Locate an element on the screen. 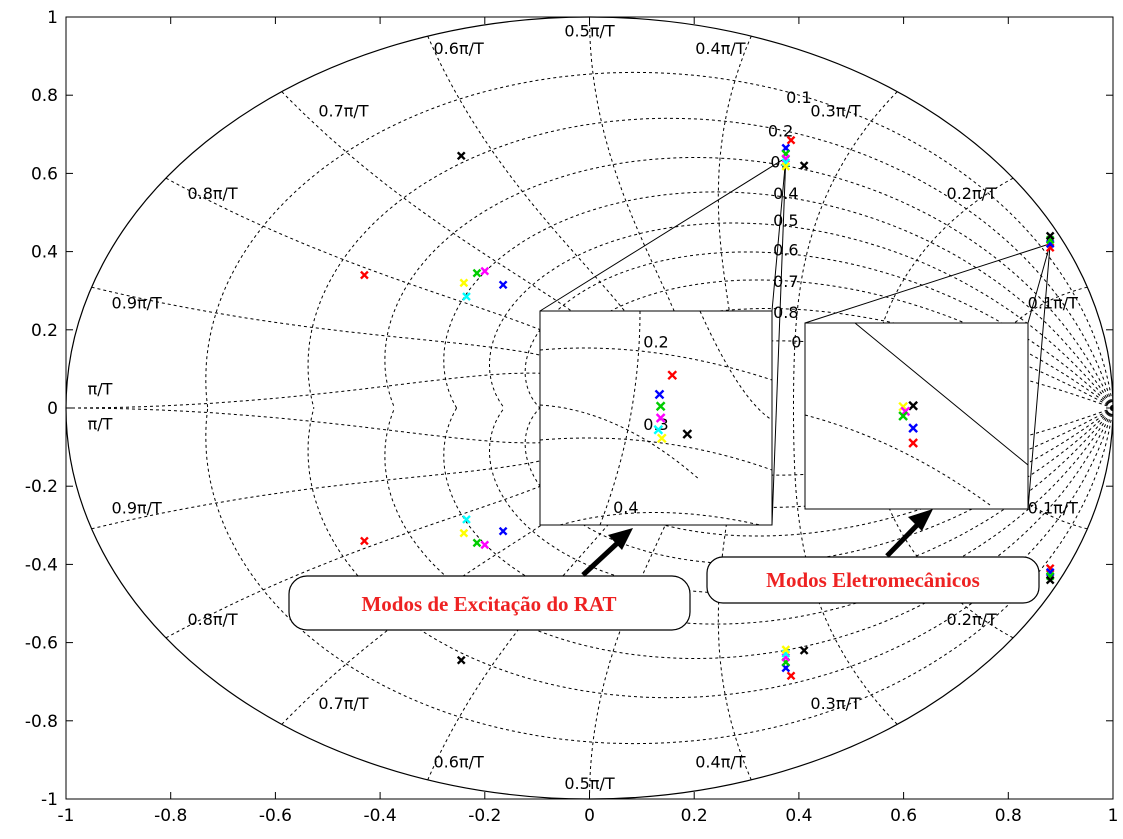 The image size is (1123, 839). grid-label: 0. is located at coordinates (777, 162).